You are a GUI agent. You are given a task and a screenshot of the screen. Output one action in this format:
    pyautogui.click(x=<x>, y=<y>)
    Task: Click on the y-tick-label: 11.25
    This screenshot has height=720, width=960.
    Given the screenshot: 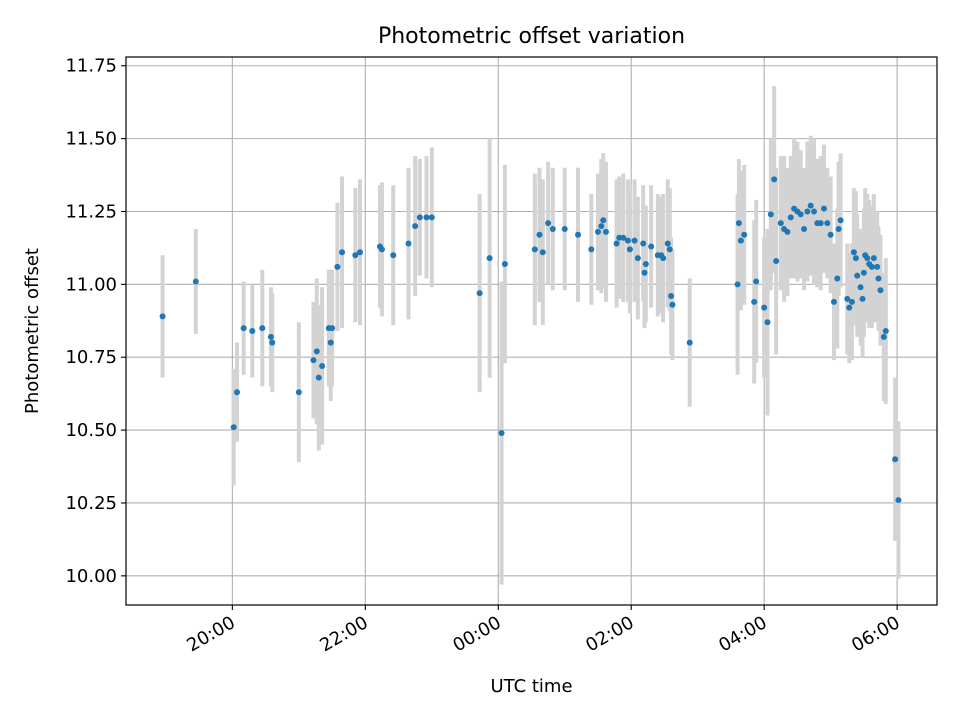 What is the action you would take?
    pyautogui.click(x=91, y=211)
    